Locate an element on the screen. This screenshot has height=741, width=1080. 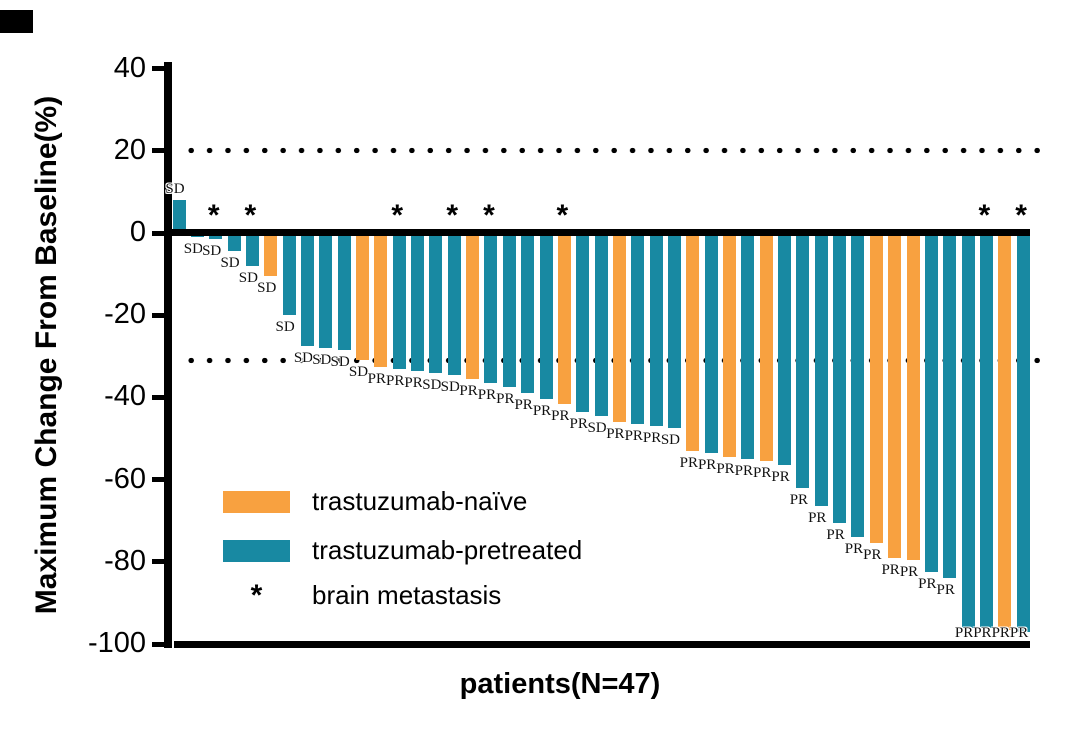
asterisk-icon: * is located at coordinates (256, 595).